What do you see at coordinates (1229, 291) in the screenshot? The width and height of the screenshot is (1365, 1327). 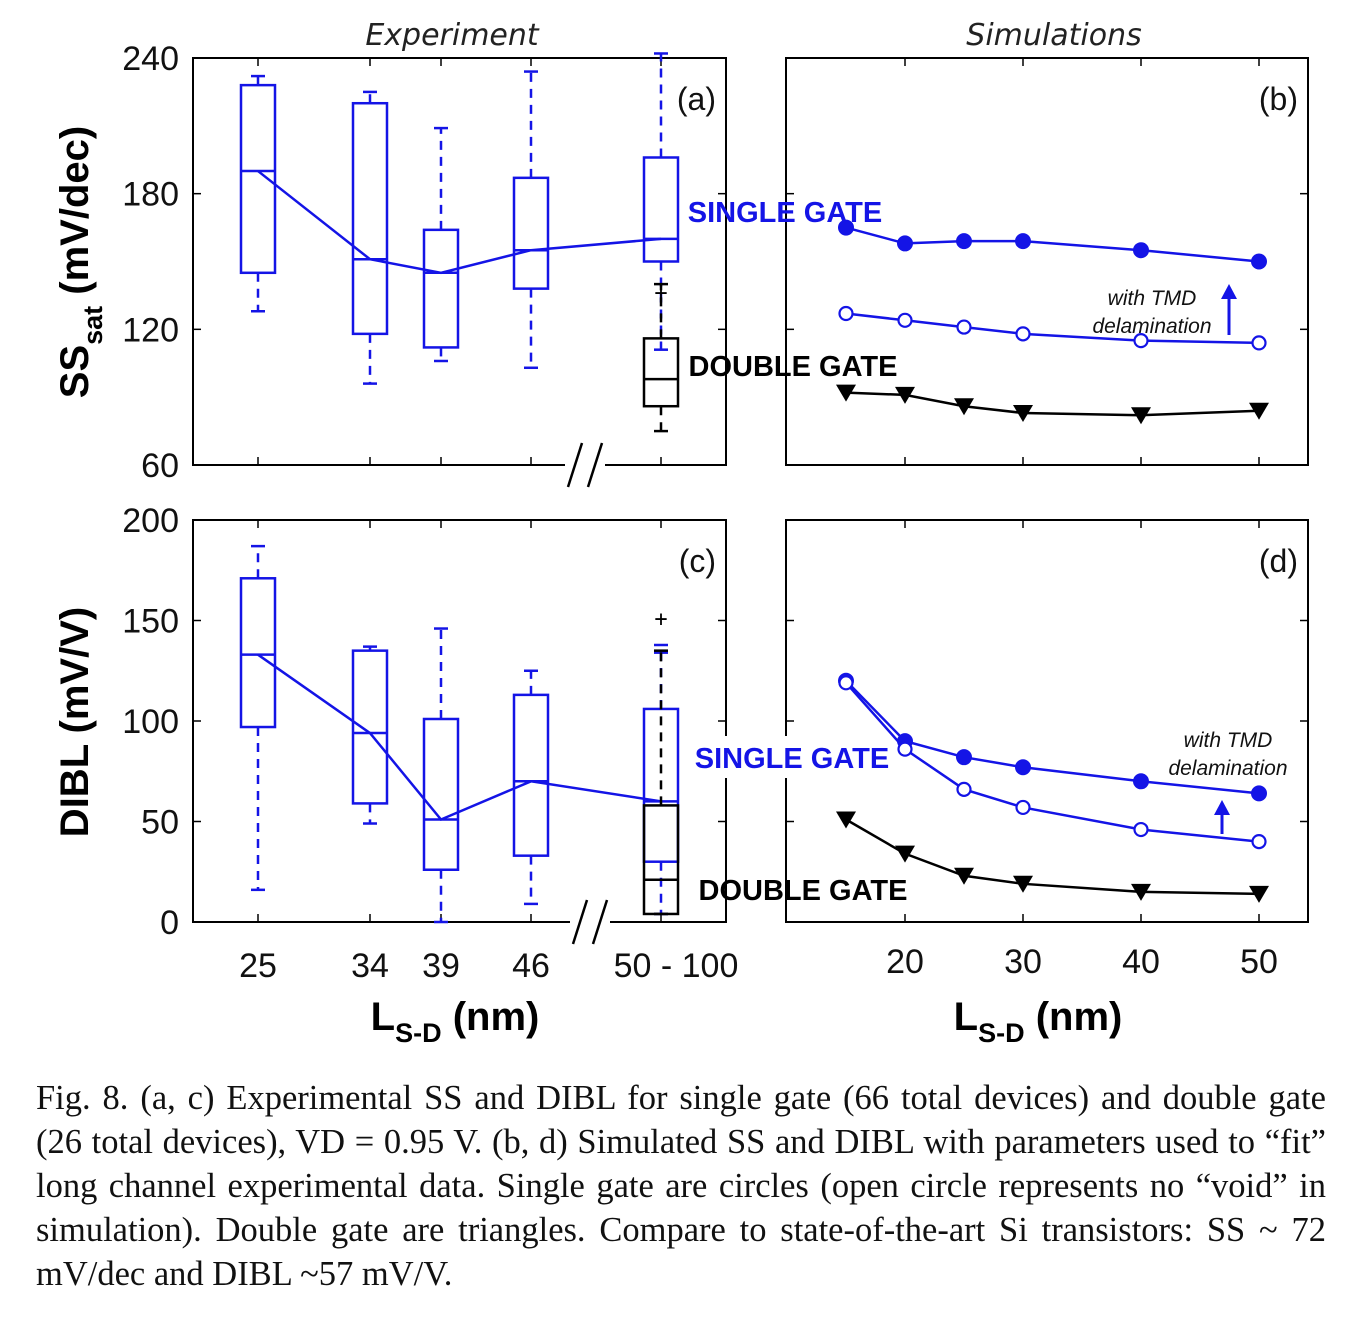 I see `arrow-up-icon` at bounding box center [1229, 291].